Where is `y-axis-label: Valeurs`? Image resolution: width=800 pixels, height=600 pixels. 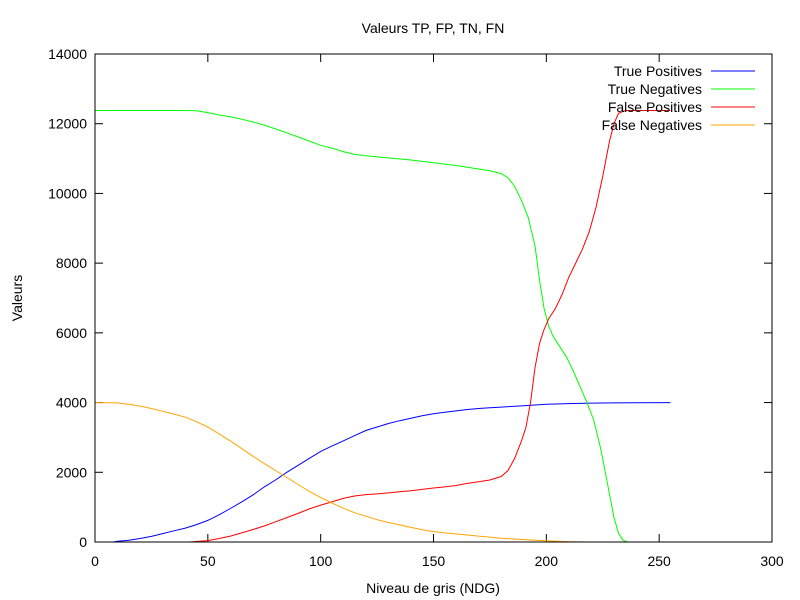 y-axis-label: Valeurs is located at coordinates (17, 298).